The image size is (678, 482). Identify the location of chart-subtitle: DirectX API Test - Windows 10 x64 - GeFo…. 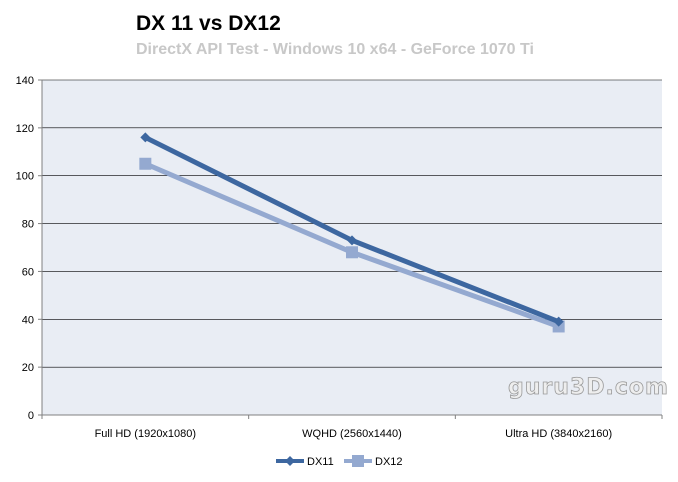
(335, 49).